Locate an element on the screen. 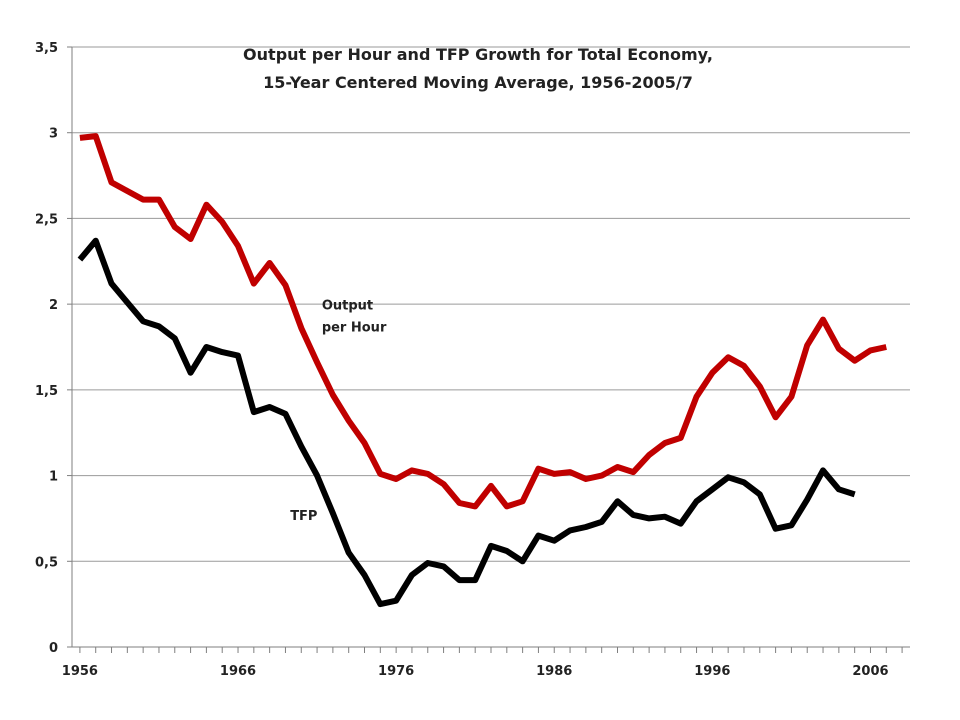  y-tick-label: 2 is located at coordinates (53, 305).